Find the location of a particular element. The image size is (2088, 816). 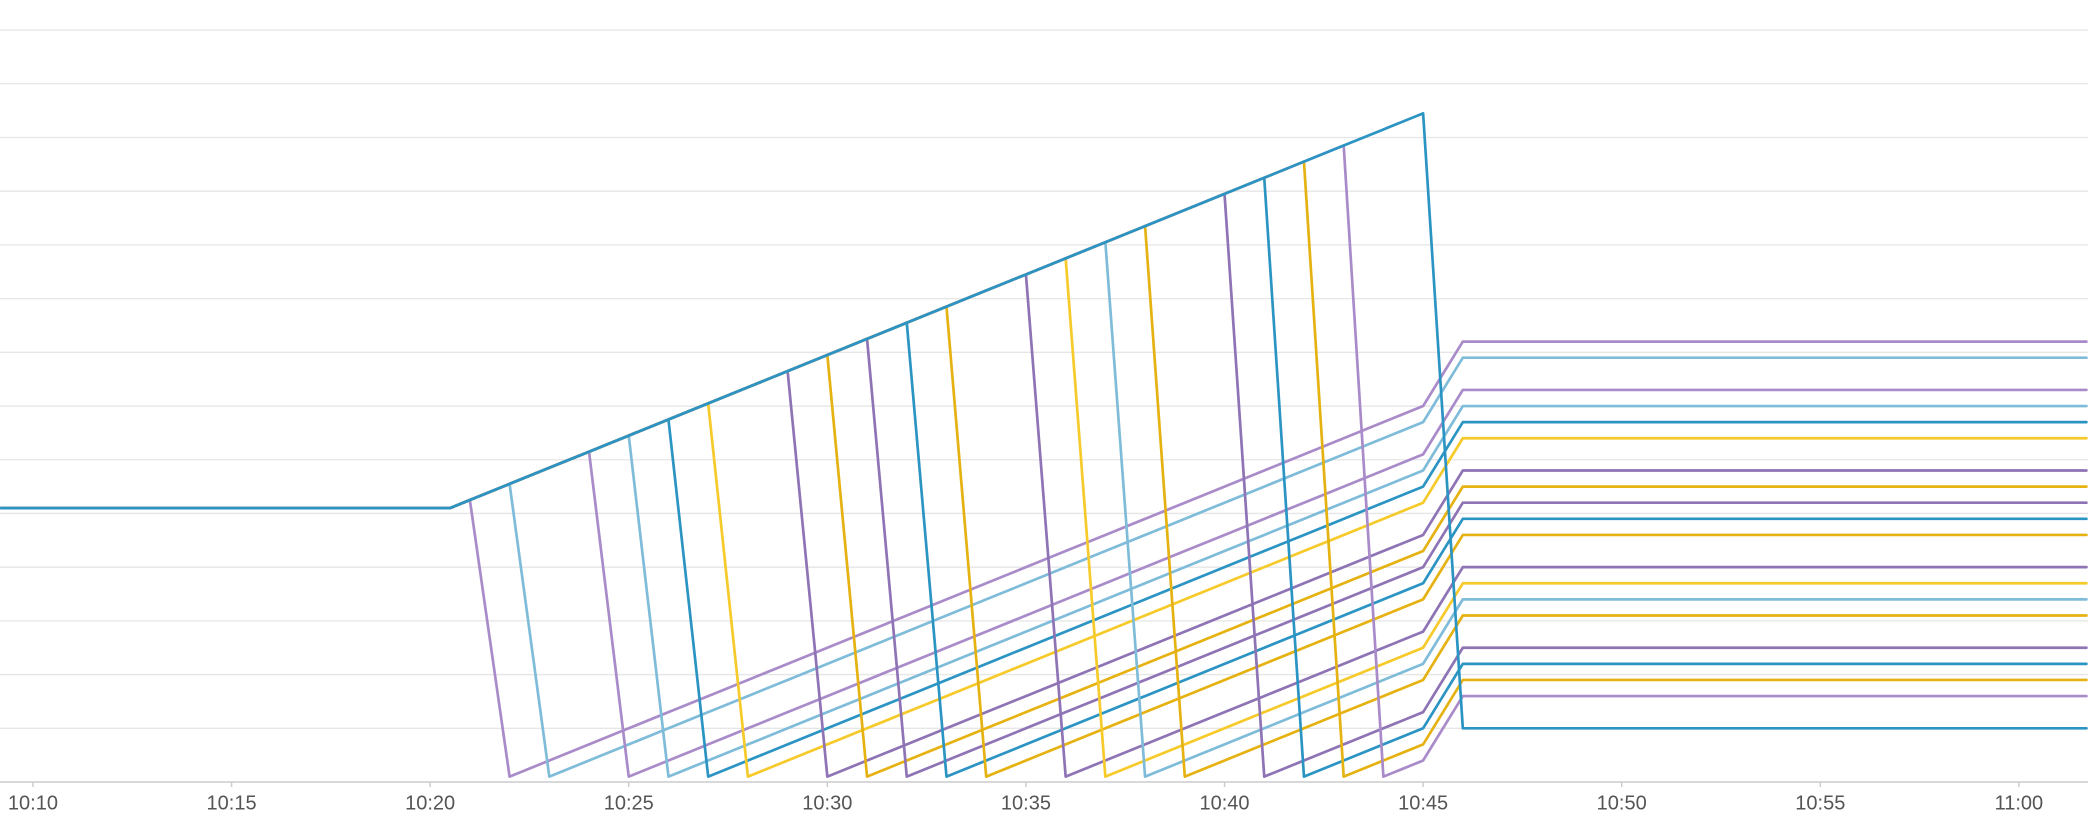

x-tick-label: 10:45 is located at coordinates (1423, 803).